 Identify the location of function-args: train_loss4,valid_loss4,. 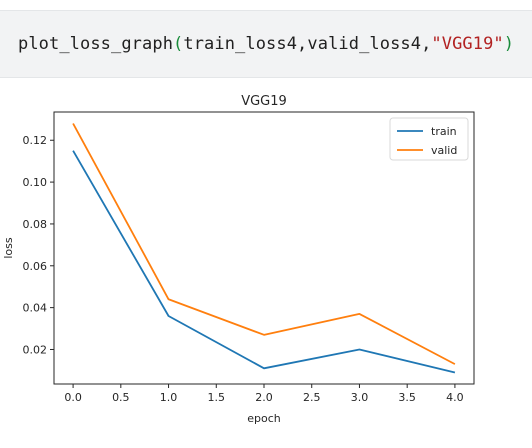
(307, 44).